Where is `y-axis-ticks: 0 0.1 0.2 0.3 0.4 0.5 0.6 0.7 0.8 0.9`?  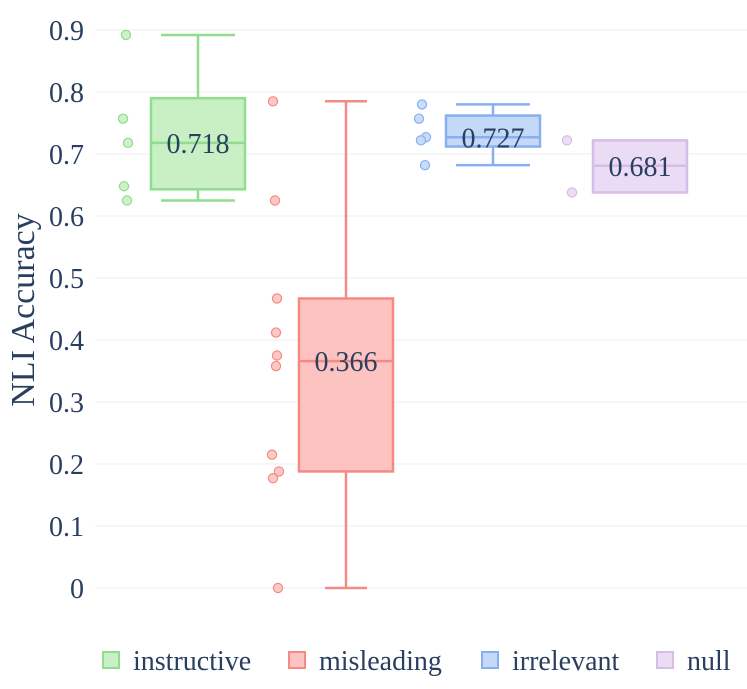
y-axis-ticks: 0 0.1 0.2 0.3 0.4 0.5 0.6 0.7 0.8 0.9 is located at coordinates (66, 310).